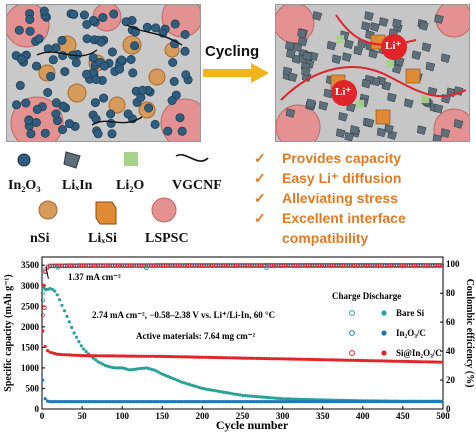 The image size is (476, 433). I want to click on x-tick-label: 350, so click(323, 416).